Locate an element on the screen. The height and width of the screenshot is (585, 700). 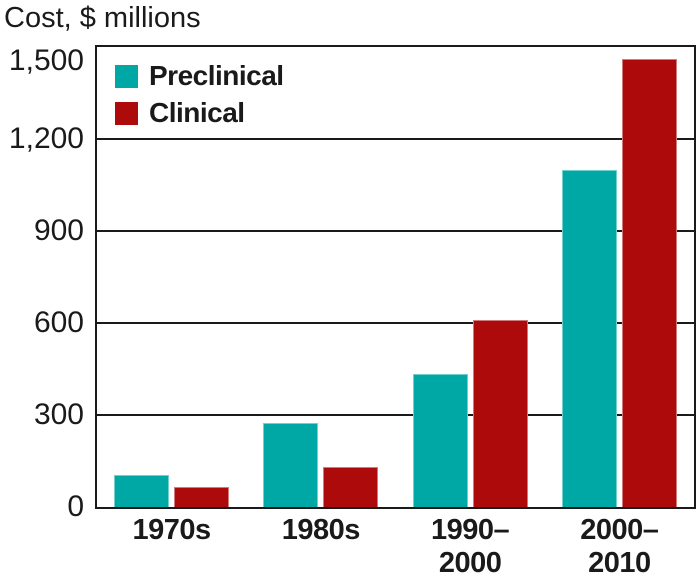
bar-preclinical-1980s is located at coordinates (291, 464).